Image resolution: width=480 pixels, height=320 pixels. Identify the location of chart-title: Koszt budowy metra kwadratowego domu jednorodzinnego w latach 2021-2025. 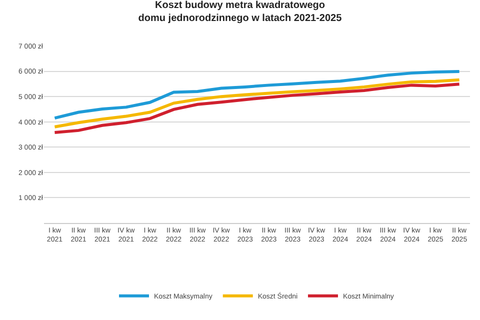
(240, 12).